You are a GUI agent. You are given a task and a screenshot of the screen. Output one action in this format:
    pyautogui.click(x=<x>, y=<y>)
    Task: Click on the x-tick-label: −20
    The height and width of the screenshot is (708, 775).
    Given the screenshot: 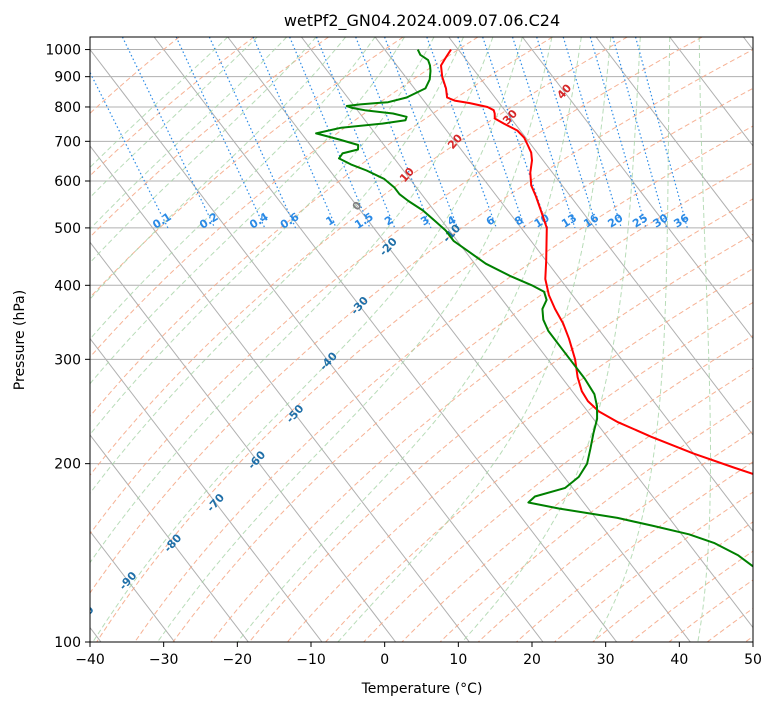 What is the action you would take?
    pyautogui.click(x=238, y=660)
    